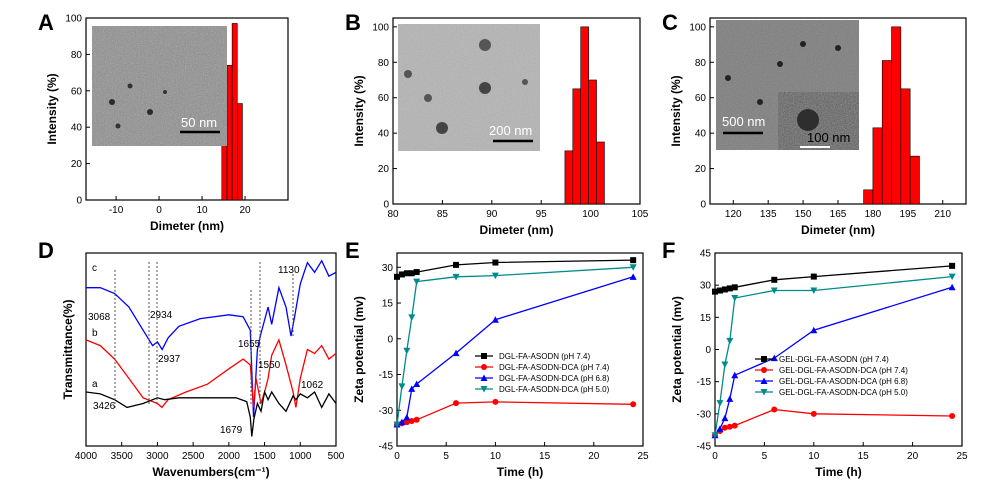  I want to click on x-tick-label-e: 15, so click(545, 456).